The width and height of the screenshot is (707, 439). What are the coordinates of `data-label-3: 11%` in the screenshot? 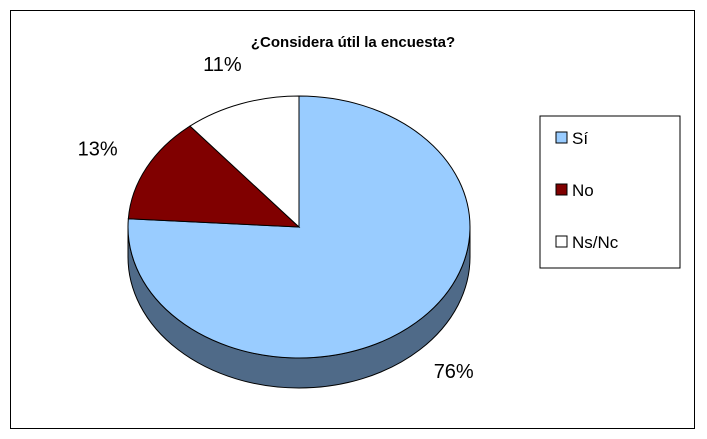 It's located at (222, 65).